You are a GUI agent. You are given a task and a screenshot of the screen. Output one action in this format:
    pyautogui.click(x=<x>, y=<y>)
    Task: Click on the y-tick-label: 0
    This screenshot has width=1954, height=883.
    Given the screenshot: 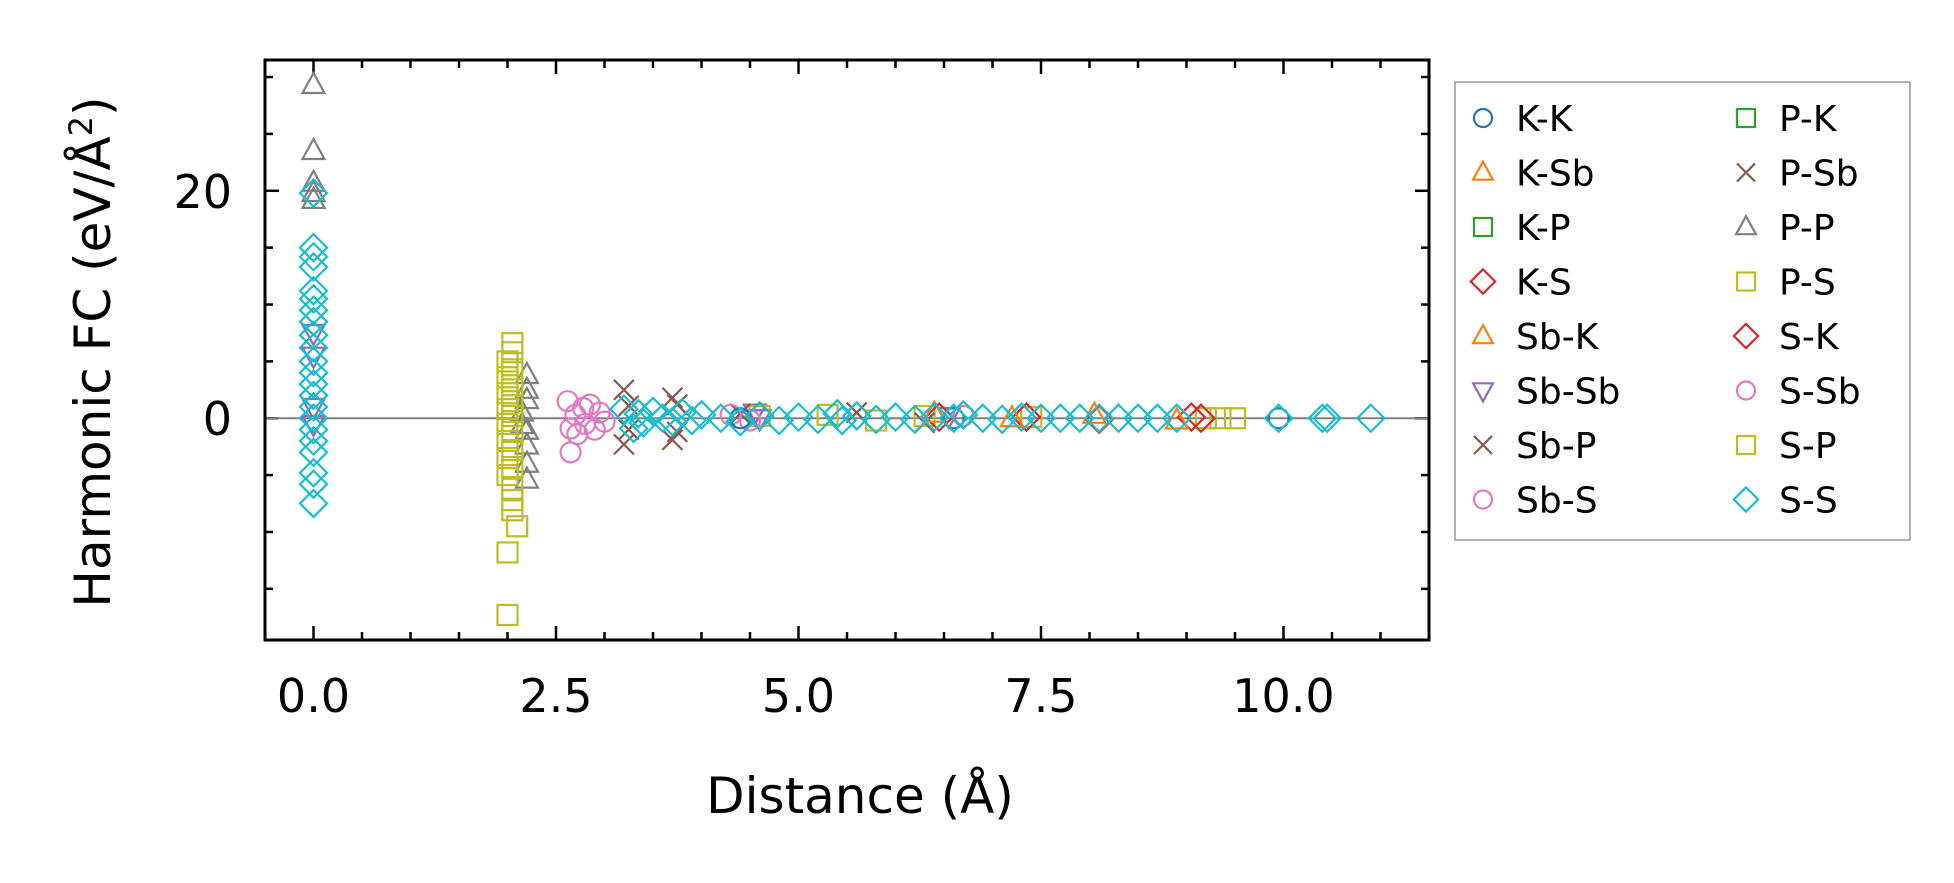 What is the action you would take?
    pyautogui.click(x=217, y=419)
    